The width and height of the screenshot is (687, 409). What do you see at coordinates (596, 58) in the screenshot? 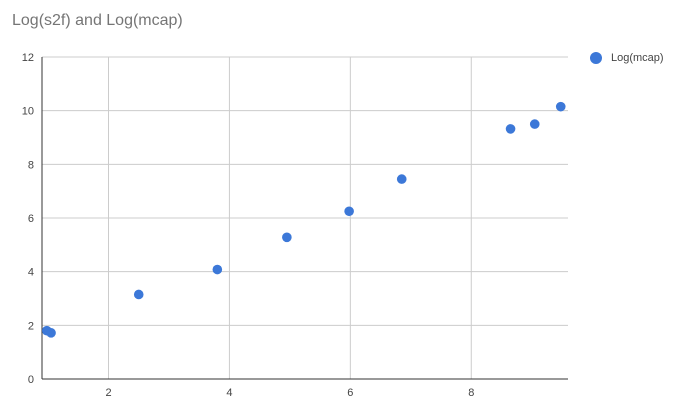
I see `legend-marker` at bounding box center [596, 58].